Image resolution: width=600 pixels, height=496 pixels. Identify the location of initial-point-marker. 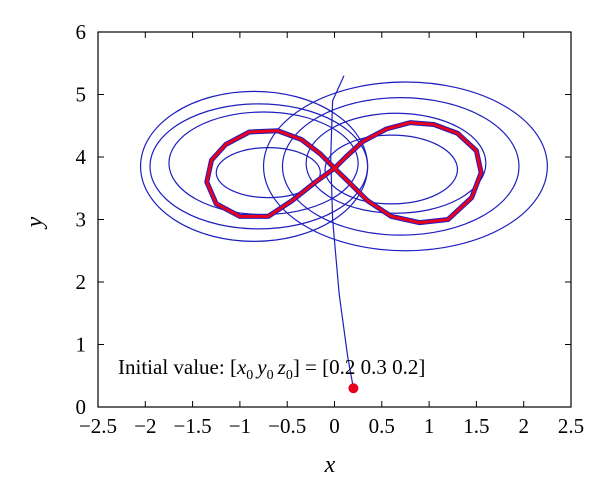
(353, 388).